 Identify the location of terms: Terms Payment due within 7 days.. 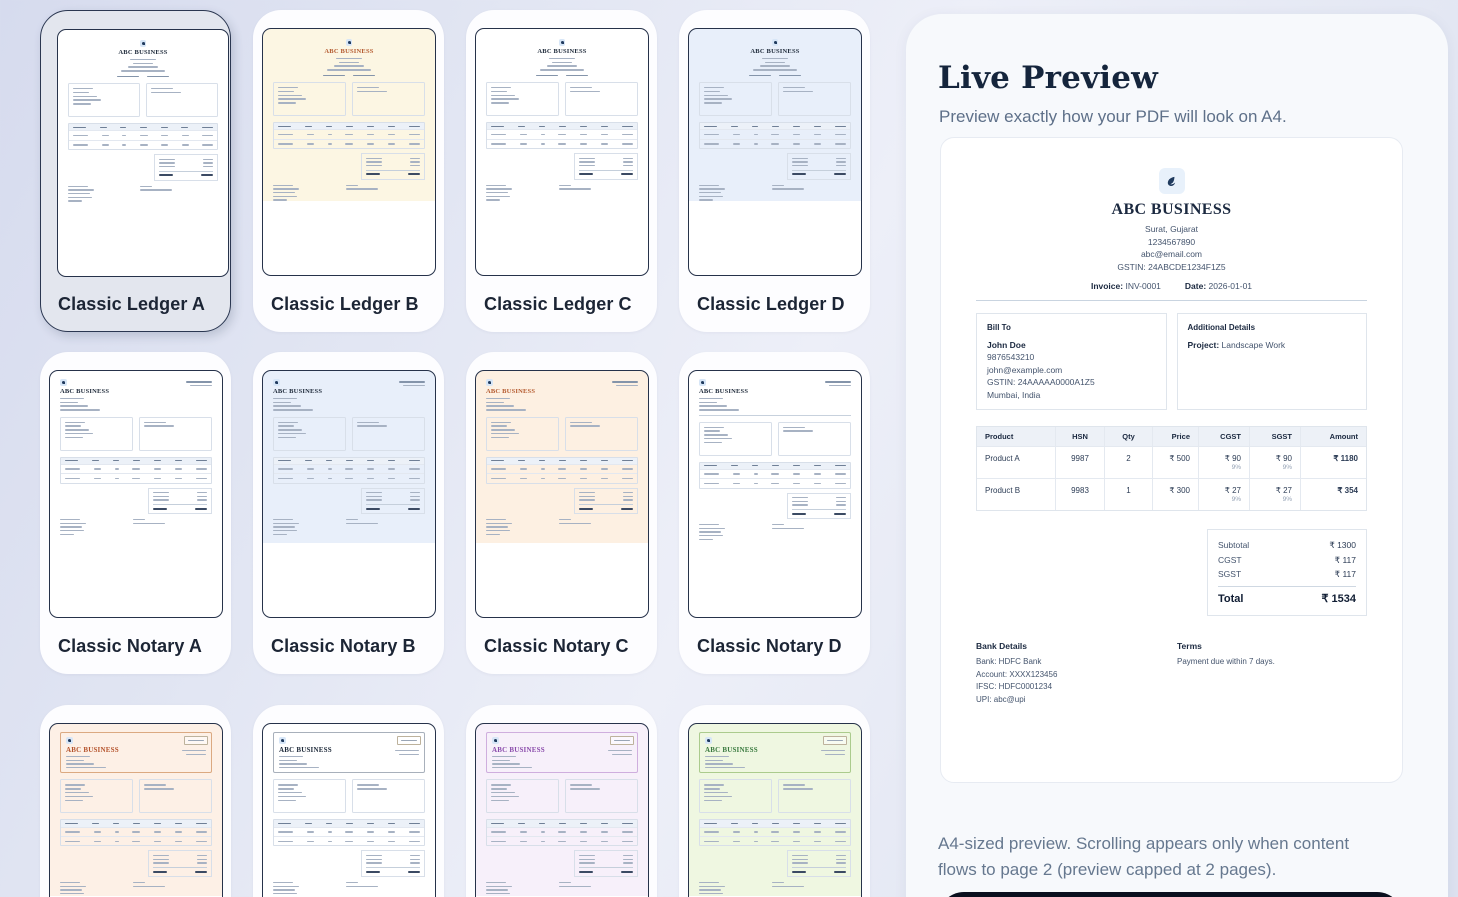
(1226, 673).